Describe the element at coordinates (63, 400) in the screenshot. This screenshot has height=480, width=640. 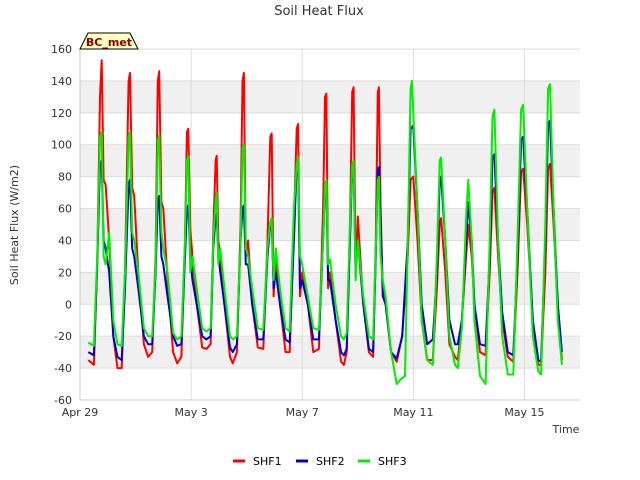
I see `y-tick-label: -60` at that location.